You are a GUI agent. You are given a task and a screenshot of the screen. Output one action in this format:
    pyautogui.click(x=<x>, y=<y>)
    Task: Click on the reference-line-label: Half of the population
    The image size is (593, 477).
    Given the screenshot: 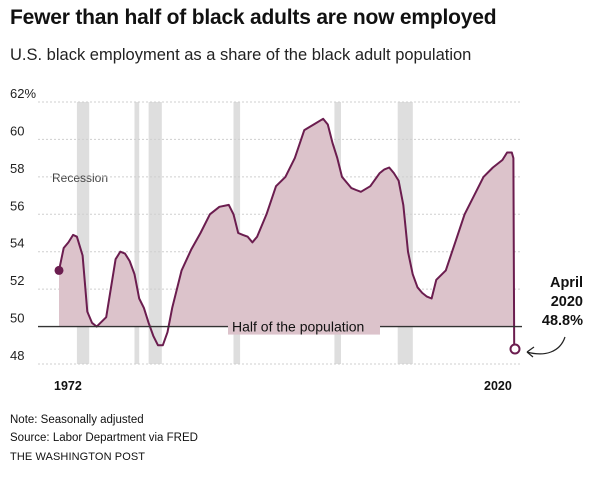 What is the action you would take?
    pyautogui.click(x=298, y=327)
    